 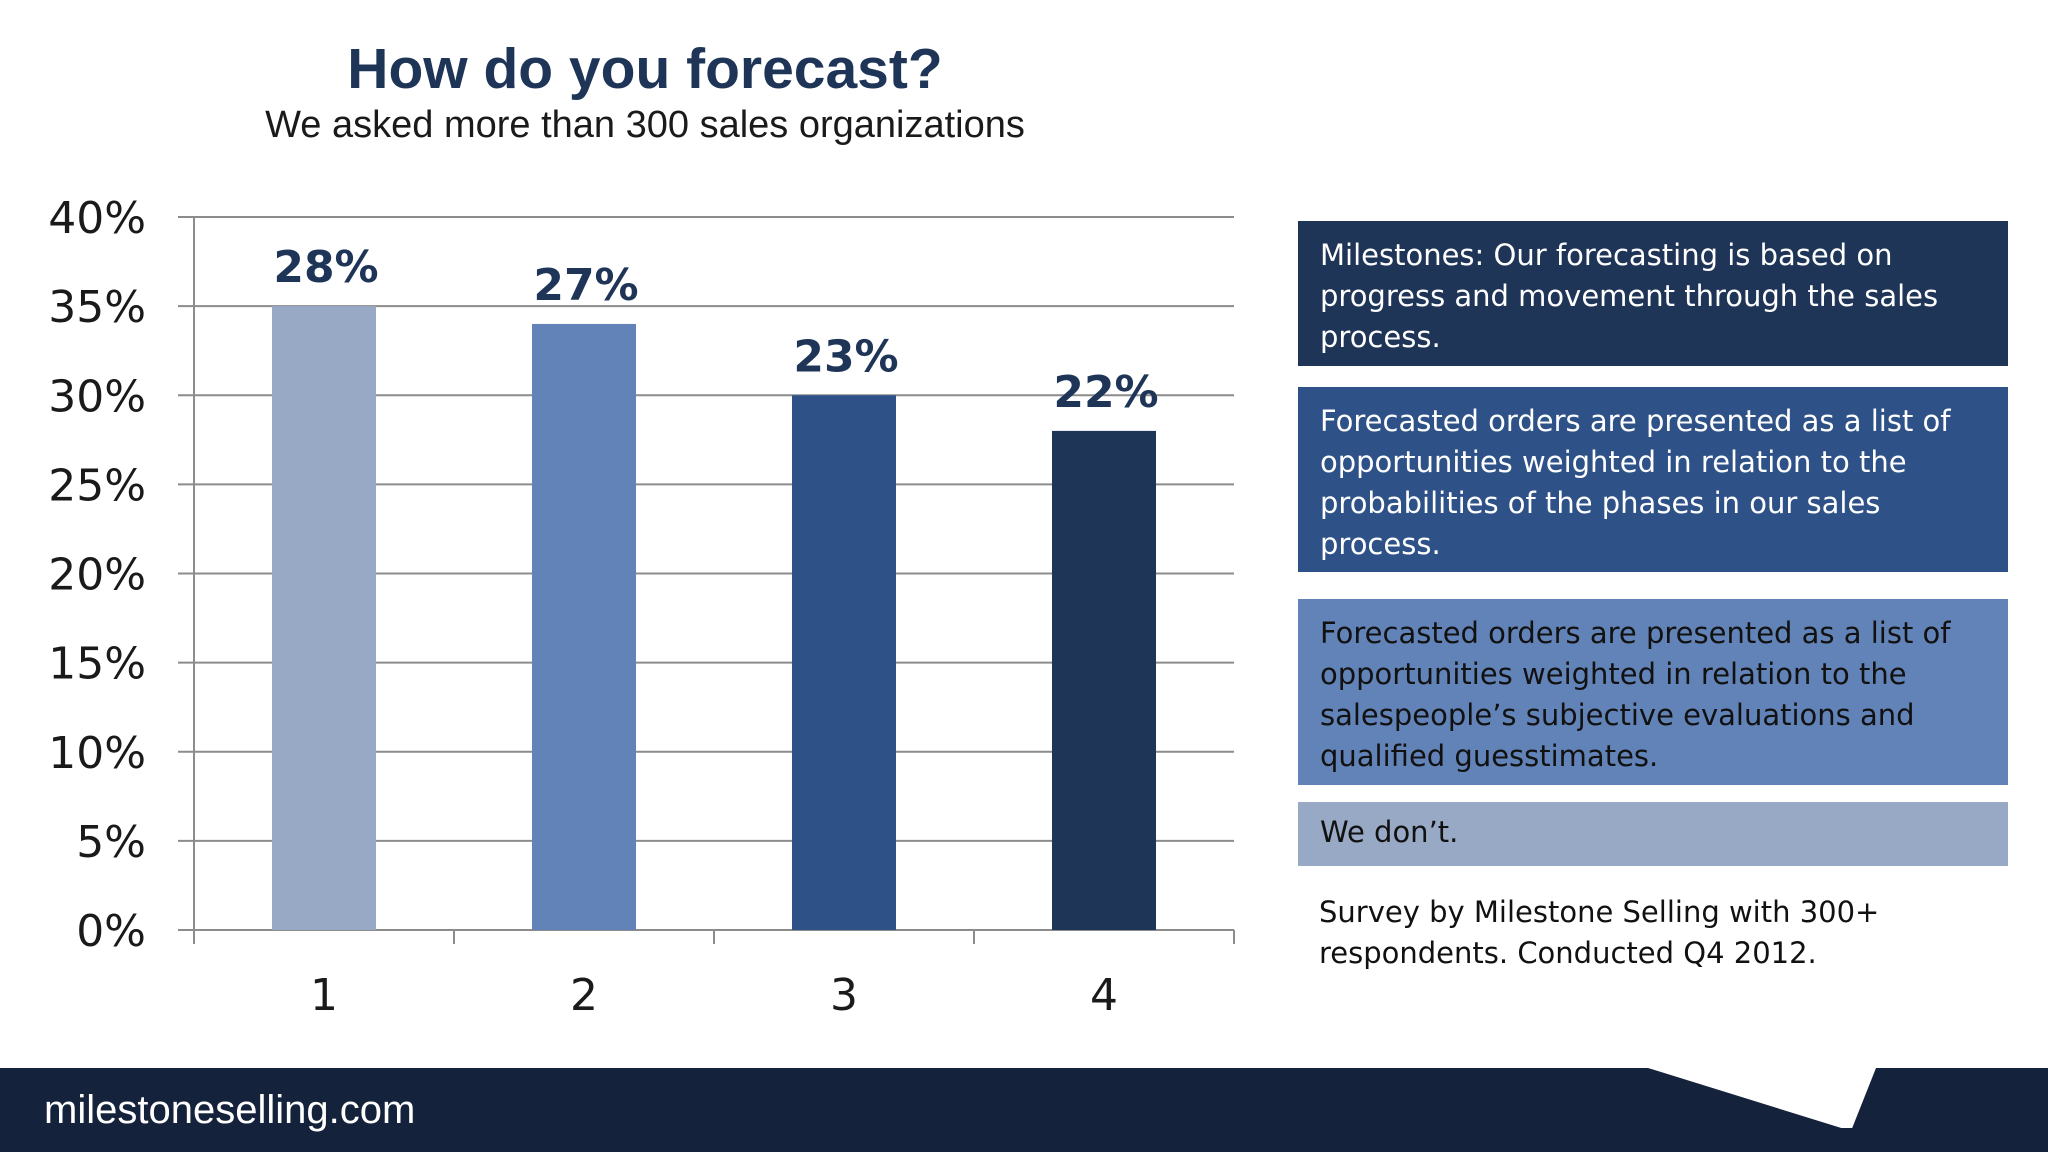 What do you see at coordinates (1653, 834) in the screenshot?
I see `legend-item-we-dont: We don’t.` at bounding box center [1653, 834].